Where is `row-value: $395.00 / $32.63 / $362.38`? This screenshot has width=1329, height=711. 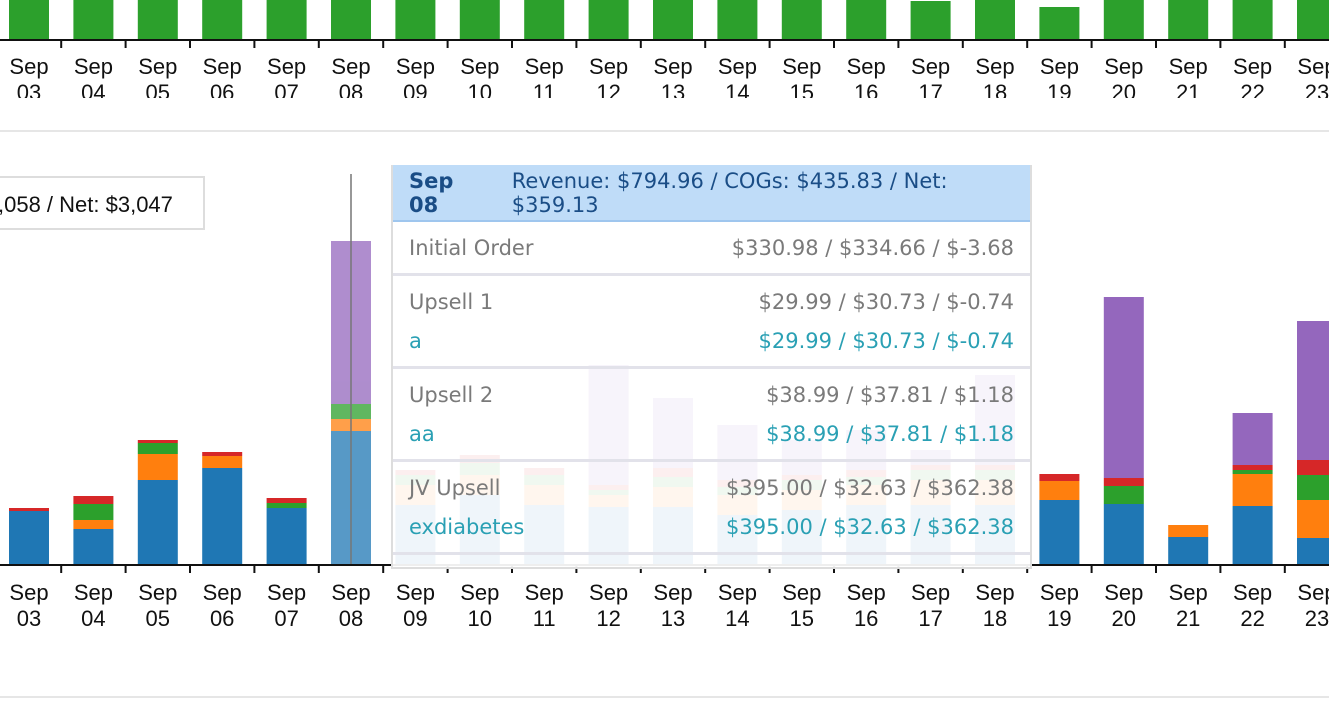 row-value: $395.00 / $32.63 / $362.38 is located at coordinates (869, 487).